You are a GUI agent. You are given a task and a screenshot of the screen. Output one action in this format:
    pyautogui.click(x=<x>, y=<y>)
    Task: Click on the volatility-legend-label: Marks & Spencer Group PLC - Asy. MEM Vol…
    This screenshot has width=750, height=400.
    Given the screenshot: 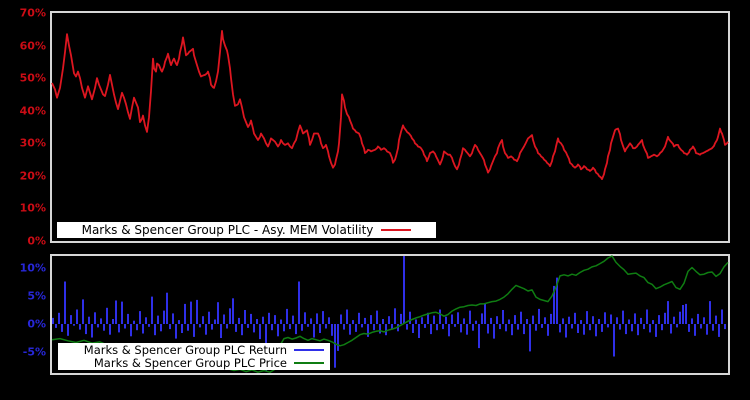 What is the action you would take?
    pyautogui.click(x=227, y=230)
    